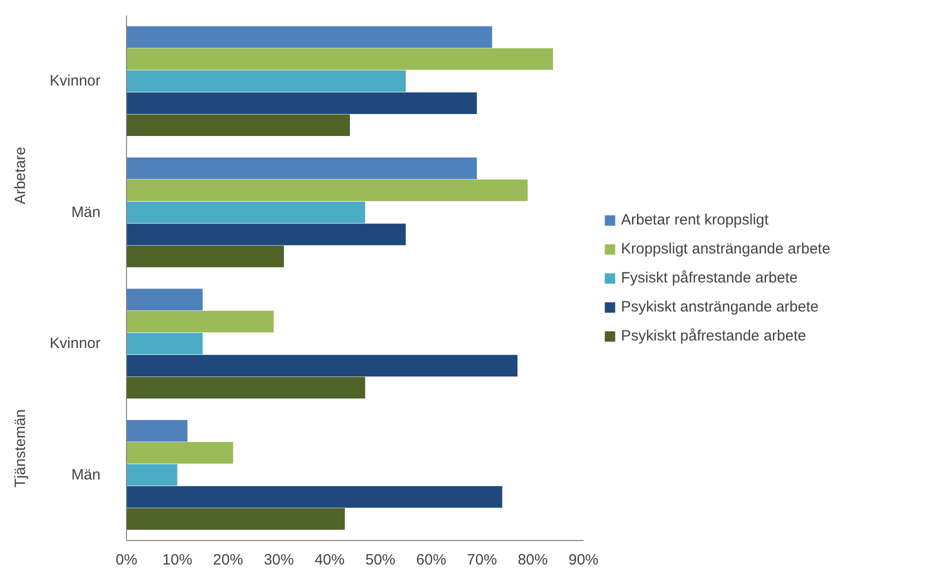  Describe the element at coordinates (583, 560) in the screenshot. I see `x-tick-label: 90%` at that location.